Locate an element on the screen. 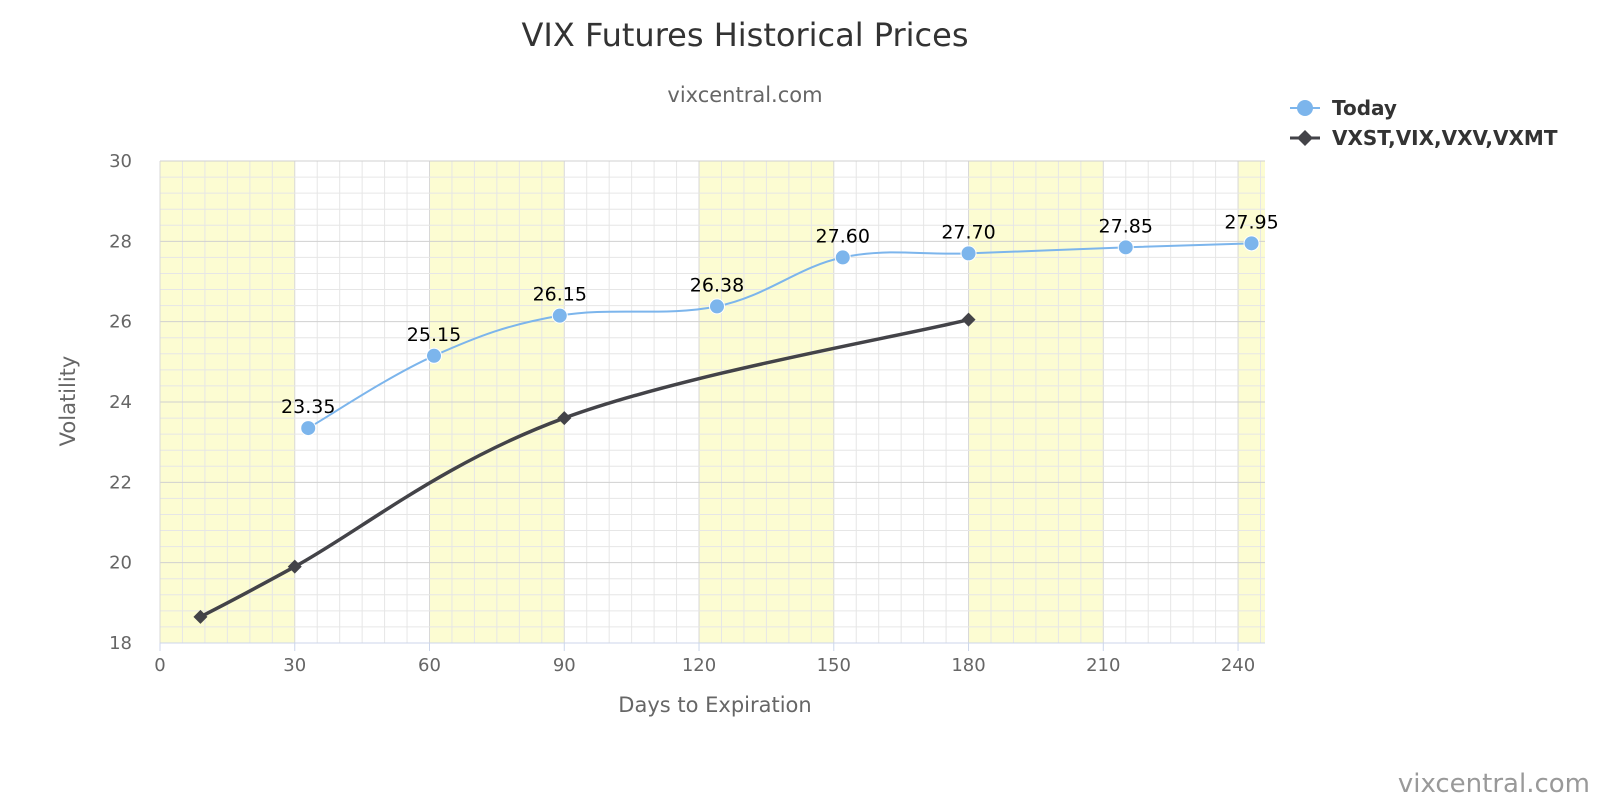  legend-item-vxst-vix-vxv-vxmt: VXST,VIX,VXV,VXMT is located at coordinates (1424, 138).